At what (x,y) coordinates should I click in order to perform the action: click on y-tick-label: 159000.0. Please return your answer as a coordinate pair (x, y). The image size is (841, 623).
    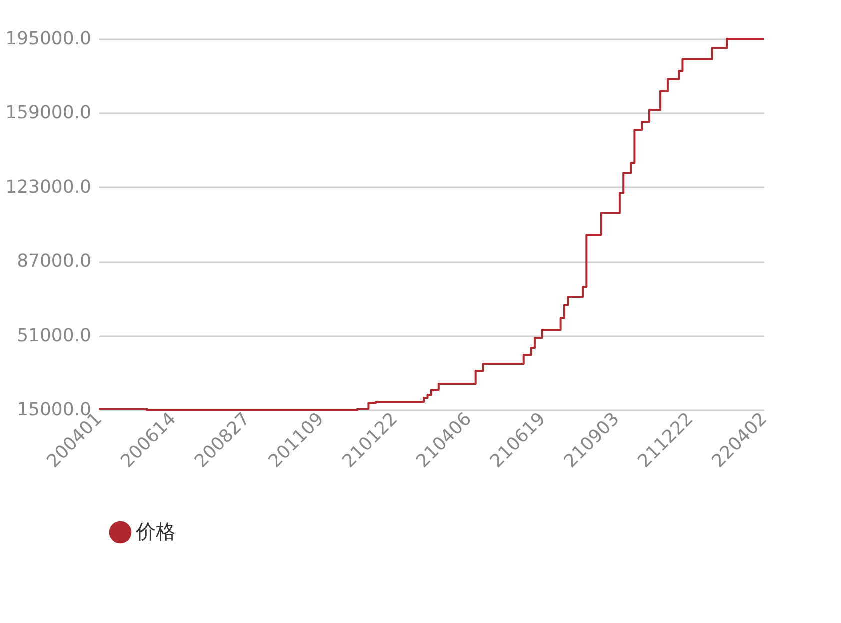
    Looking at the image, I should click on (49, 113).